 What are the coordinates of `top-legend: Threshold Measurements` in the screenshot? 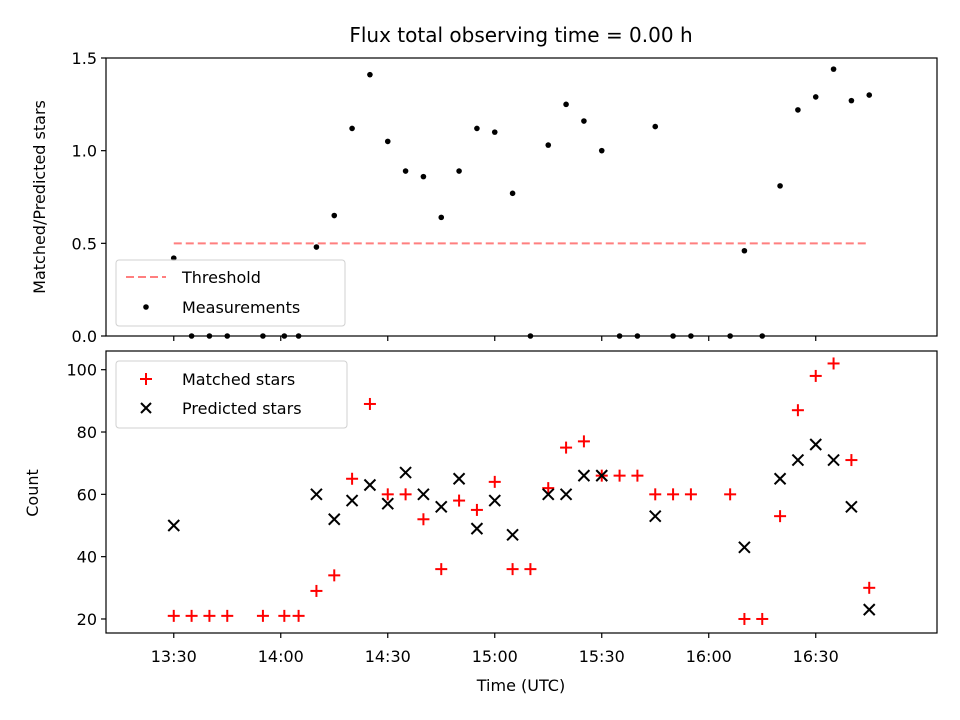 It's located at (230, 293).